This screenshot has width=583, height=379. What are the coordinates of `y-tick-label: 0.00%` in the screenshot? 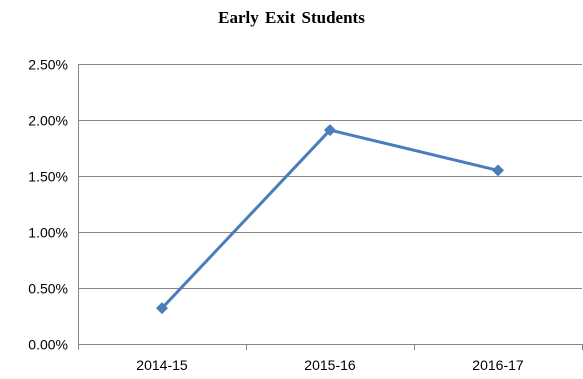 It's located at (48, 345).